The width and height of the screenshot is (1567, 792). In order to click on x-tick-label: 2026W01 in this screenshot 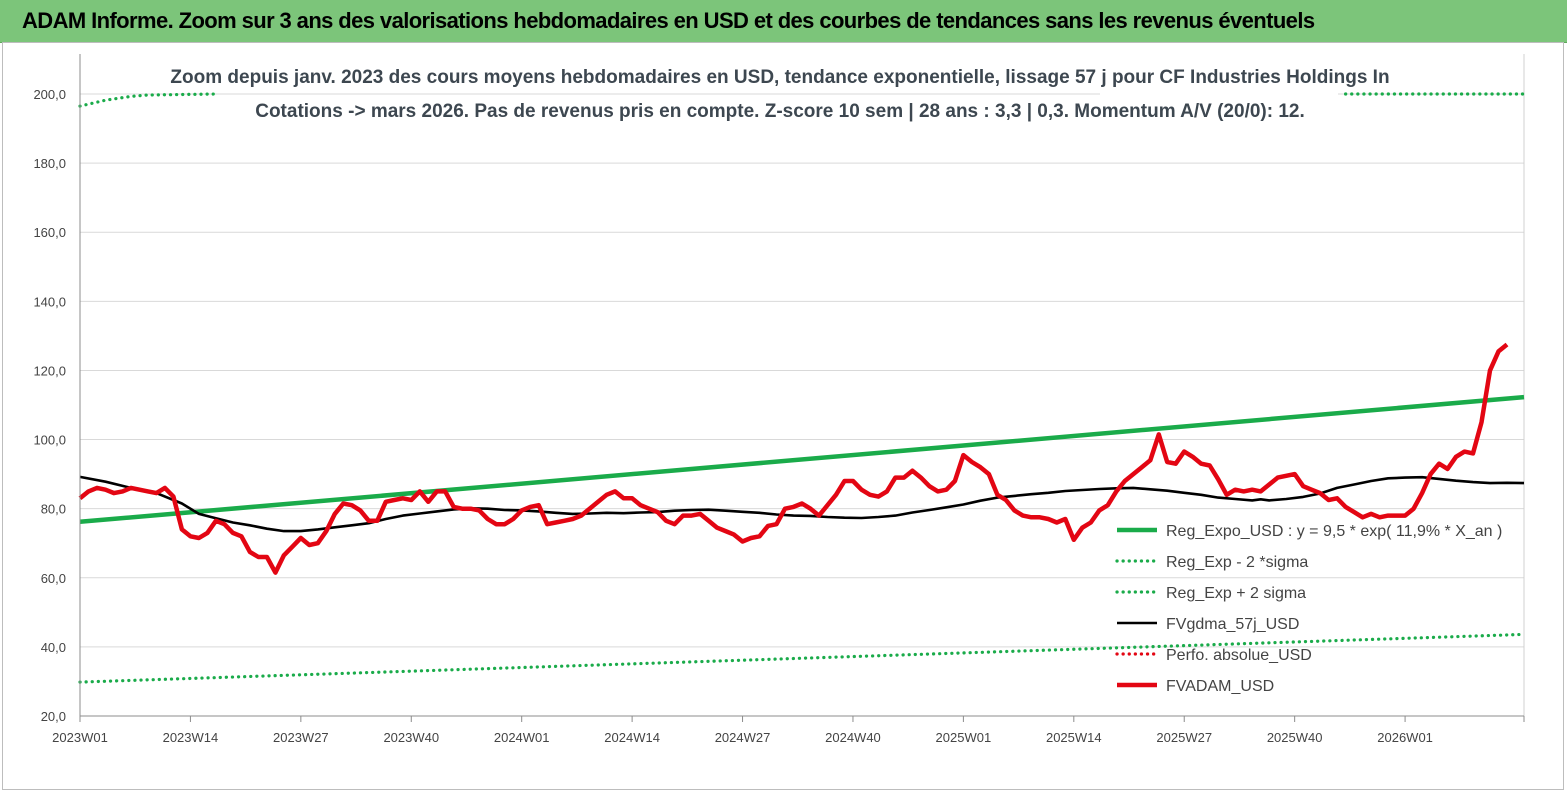, I will do `click(1405, 737)`.